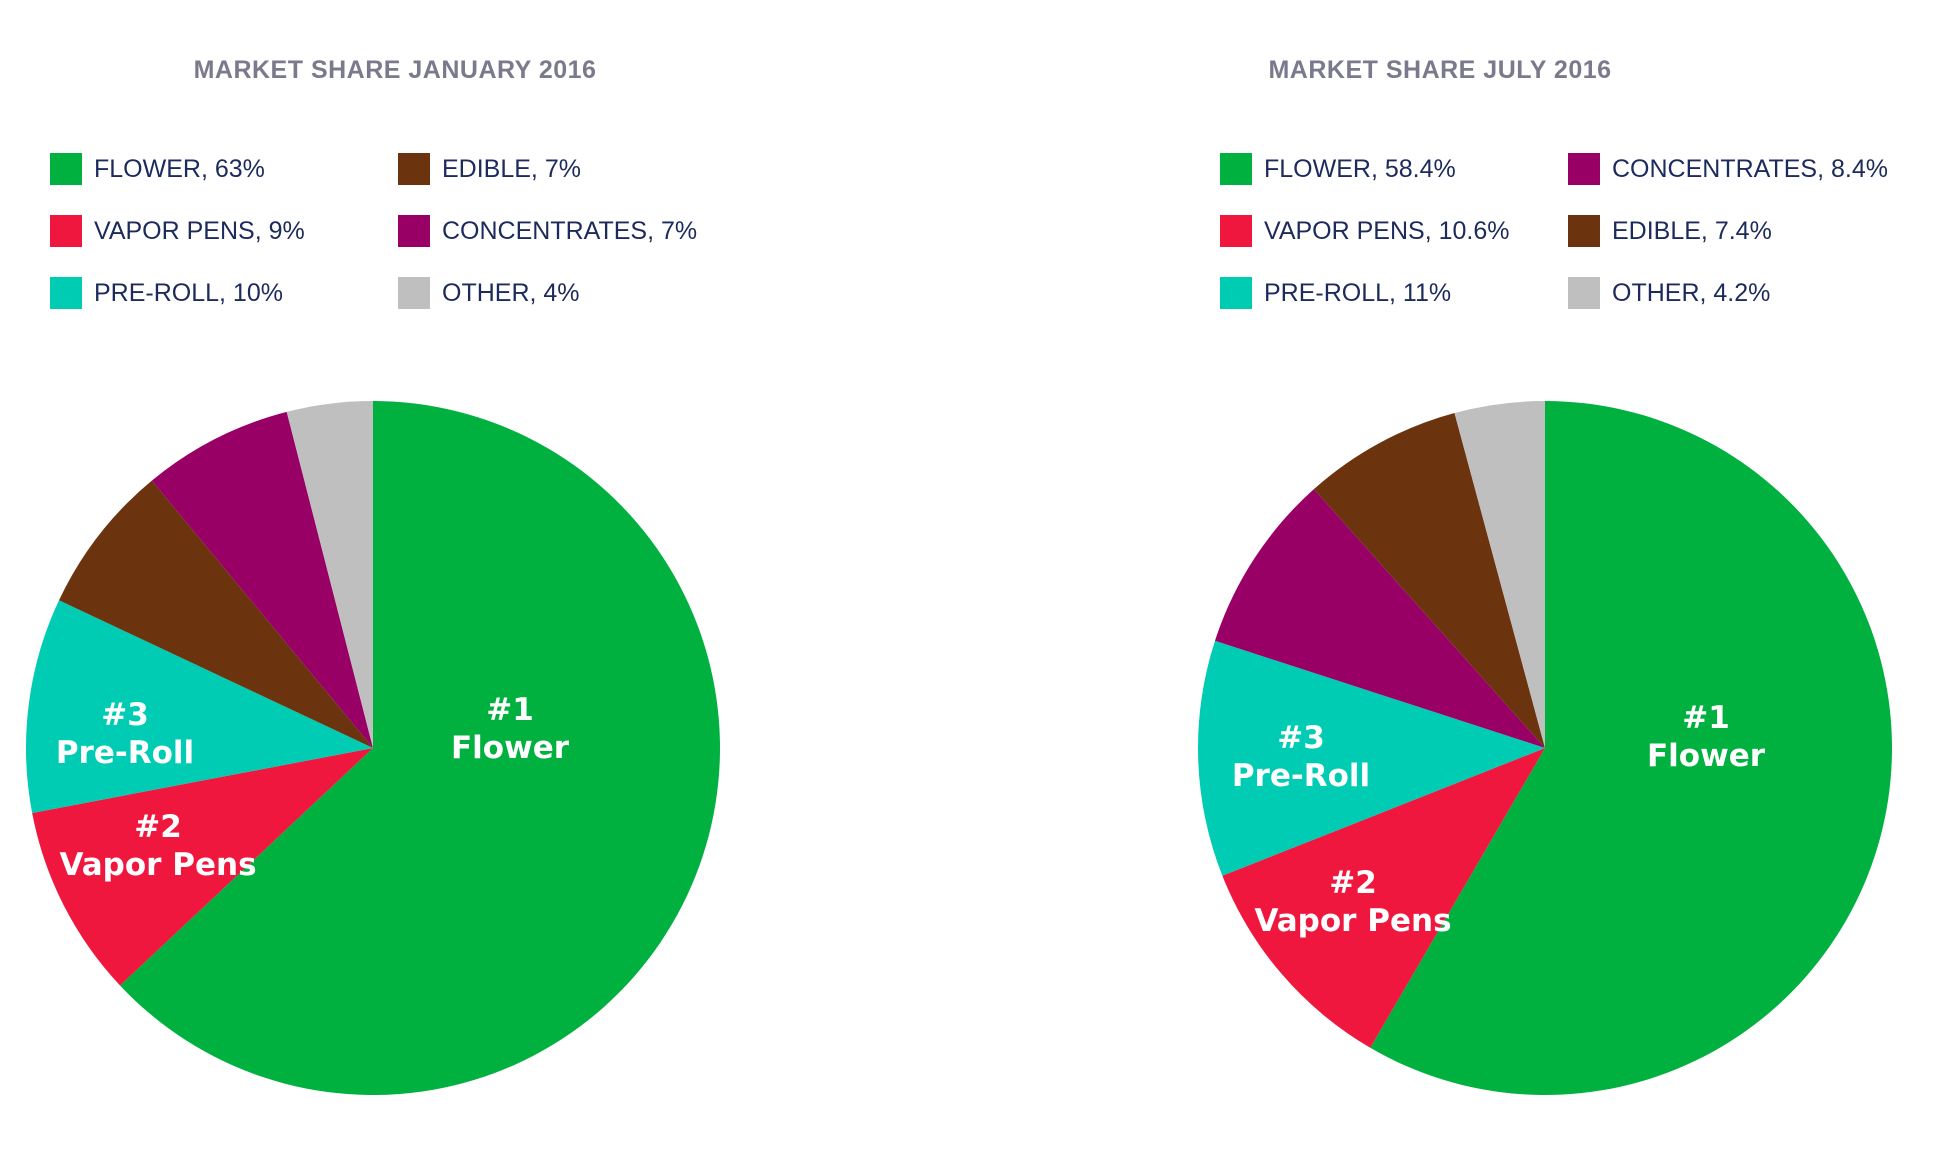 The image size is (1940, 1152). I want to click on legend-item-pre-roll: PRE-ROLL, 11%, so click(1335, 293).